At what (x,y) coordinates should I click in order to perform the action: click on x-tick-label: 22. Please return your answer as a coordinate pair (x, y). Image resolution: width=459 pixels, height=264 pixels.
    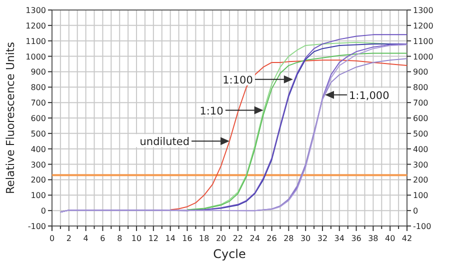
    Looking at the image, I should click on (238, 238).